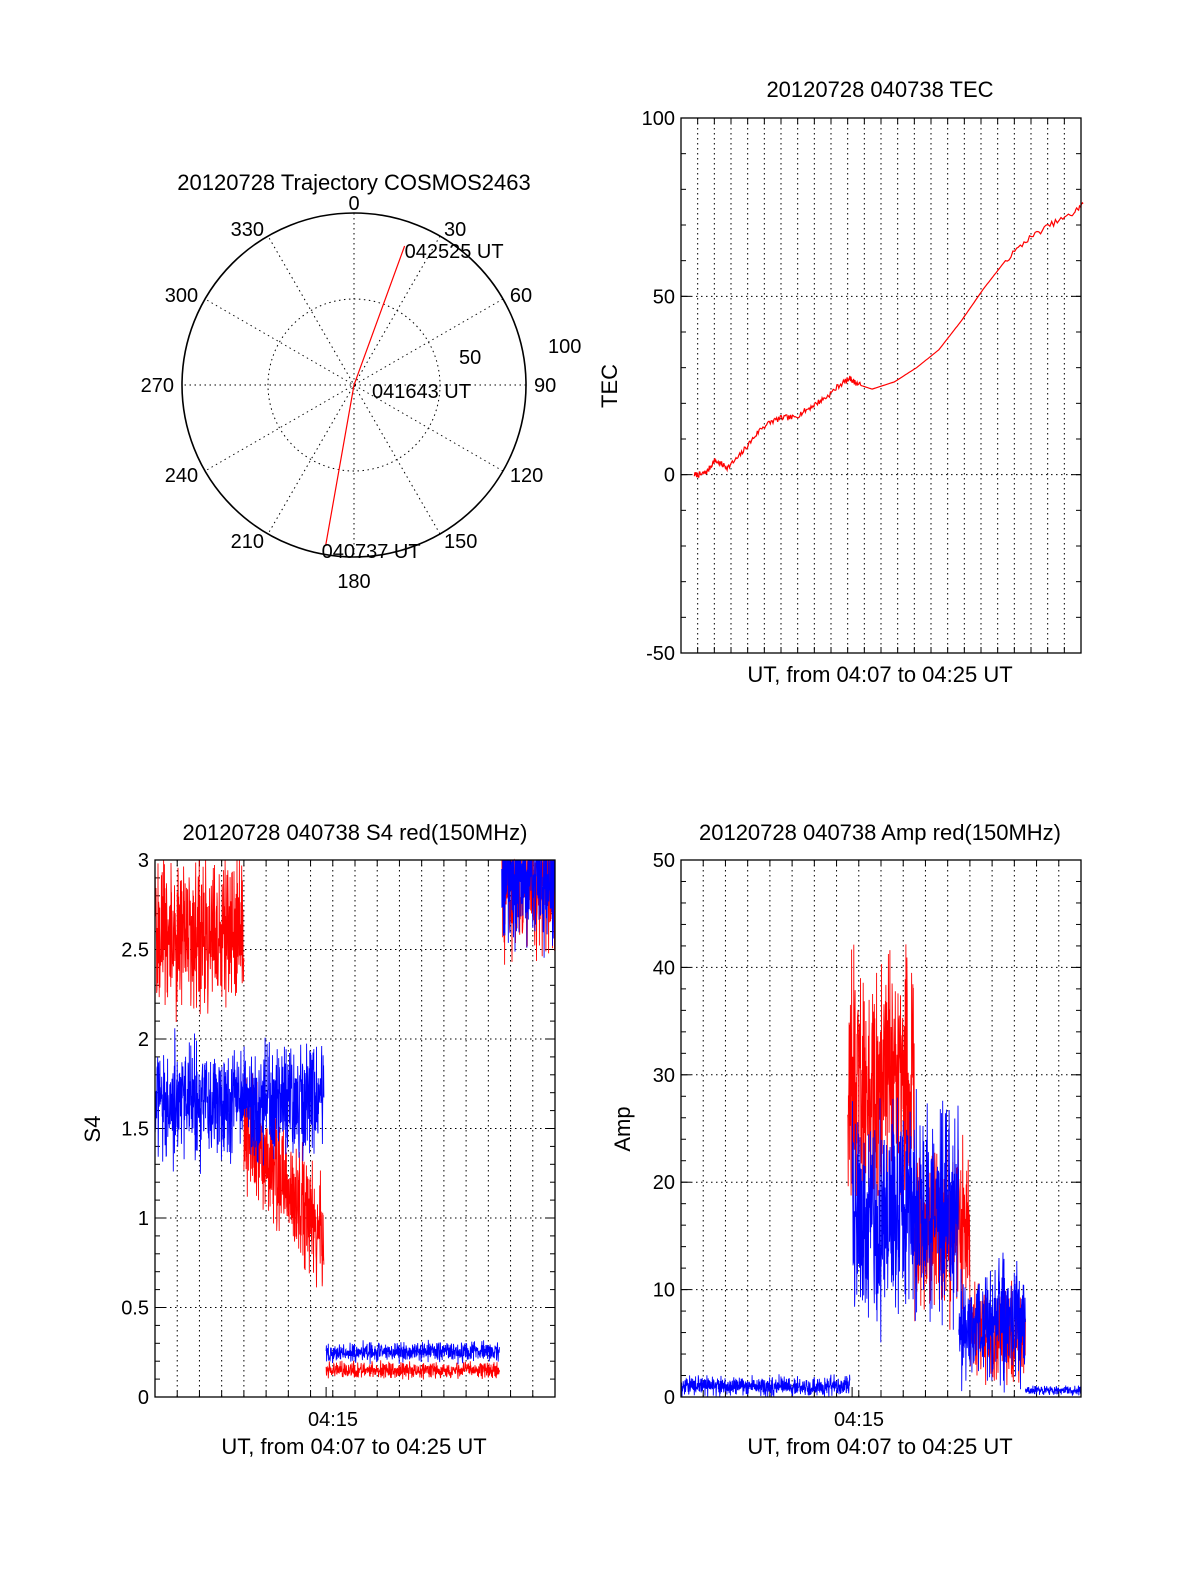  What do you see at coordinates (143, 1040) in the screenshot?
I see `y-tick-label: 2` at bounding box center [143, 1040].